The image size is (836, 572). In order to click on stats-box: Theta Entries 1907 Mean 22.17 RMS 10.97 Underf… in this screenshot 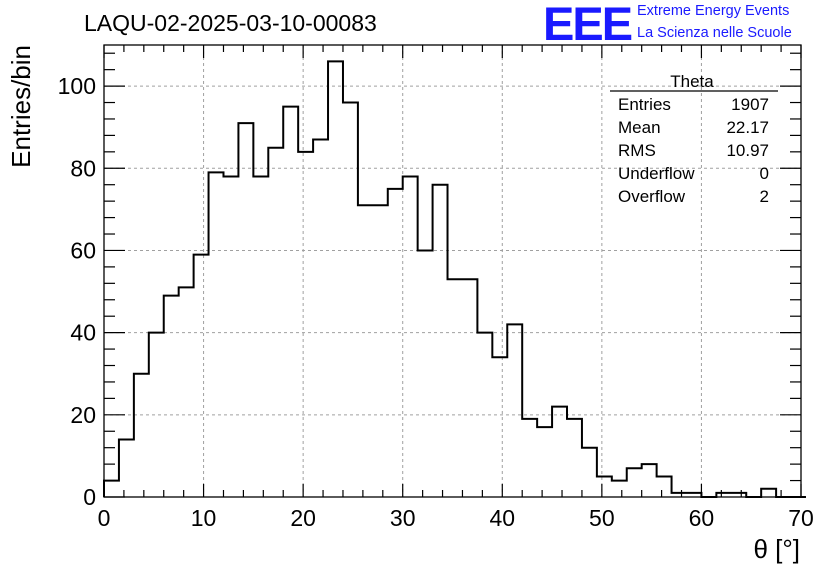, I will do `click(694, 139)`.